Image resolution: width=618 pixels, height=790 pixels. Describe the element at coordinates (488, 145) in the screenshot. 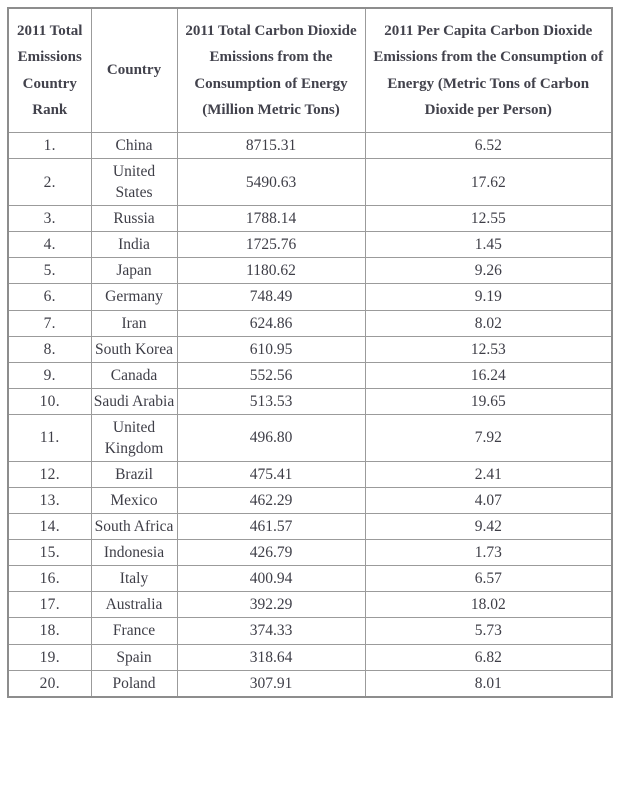

I see `cell-per-capita: 6.52` at that location.